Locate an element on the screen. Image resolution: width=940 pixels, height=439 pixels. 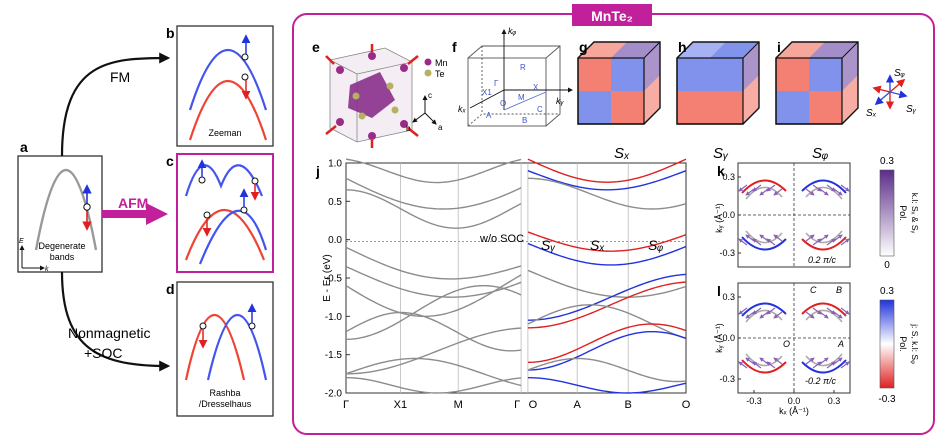
colorbar-bottom-min: -0.3 is located at coordinates (887, 399).